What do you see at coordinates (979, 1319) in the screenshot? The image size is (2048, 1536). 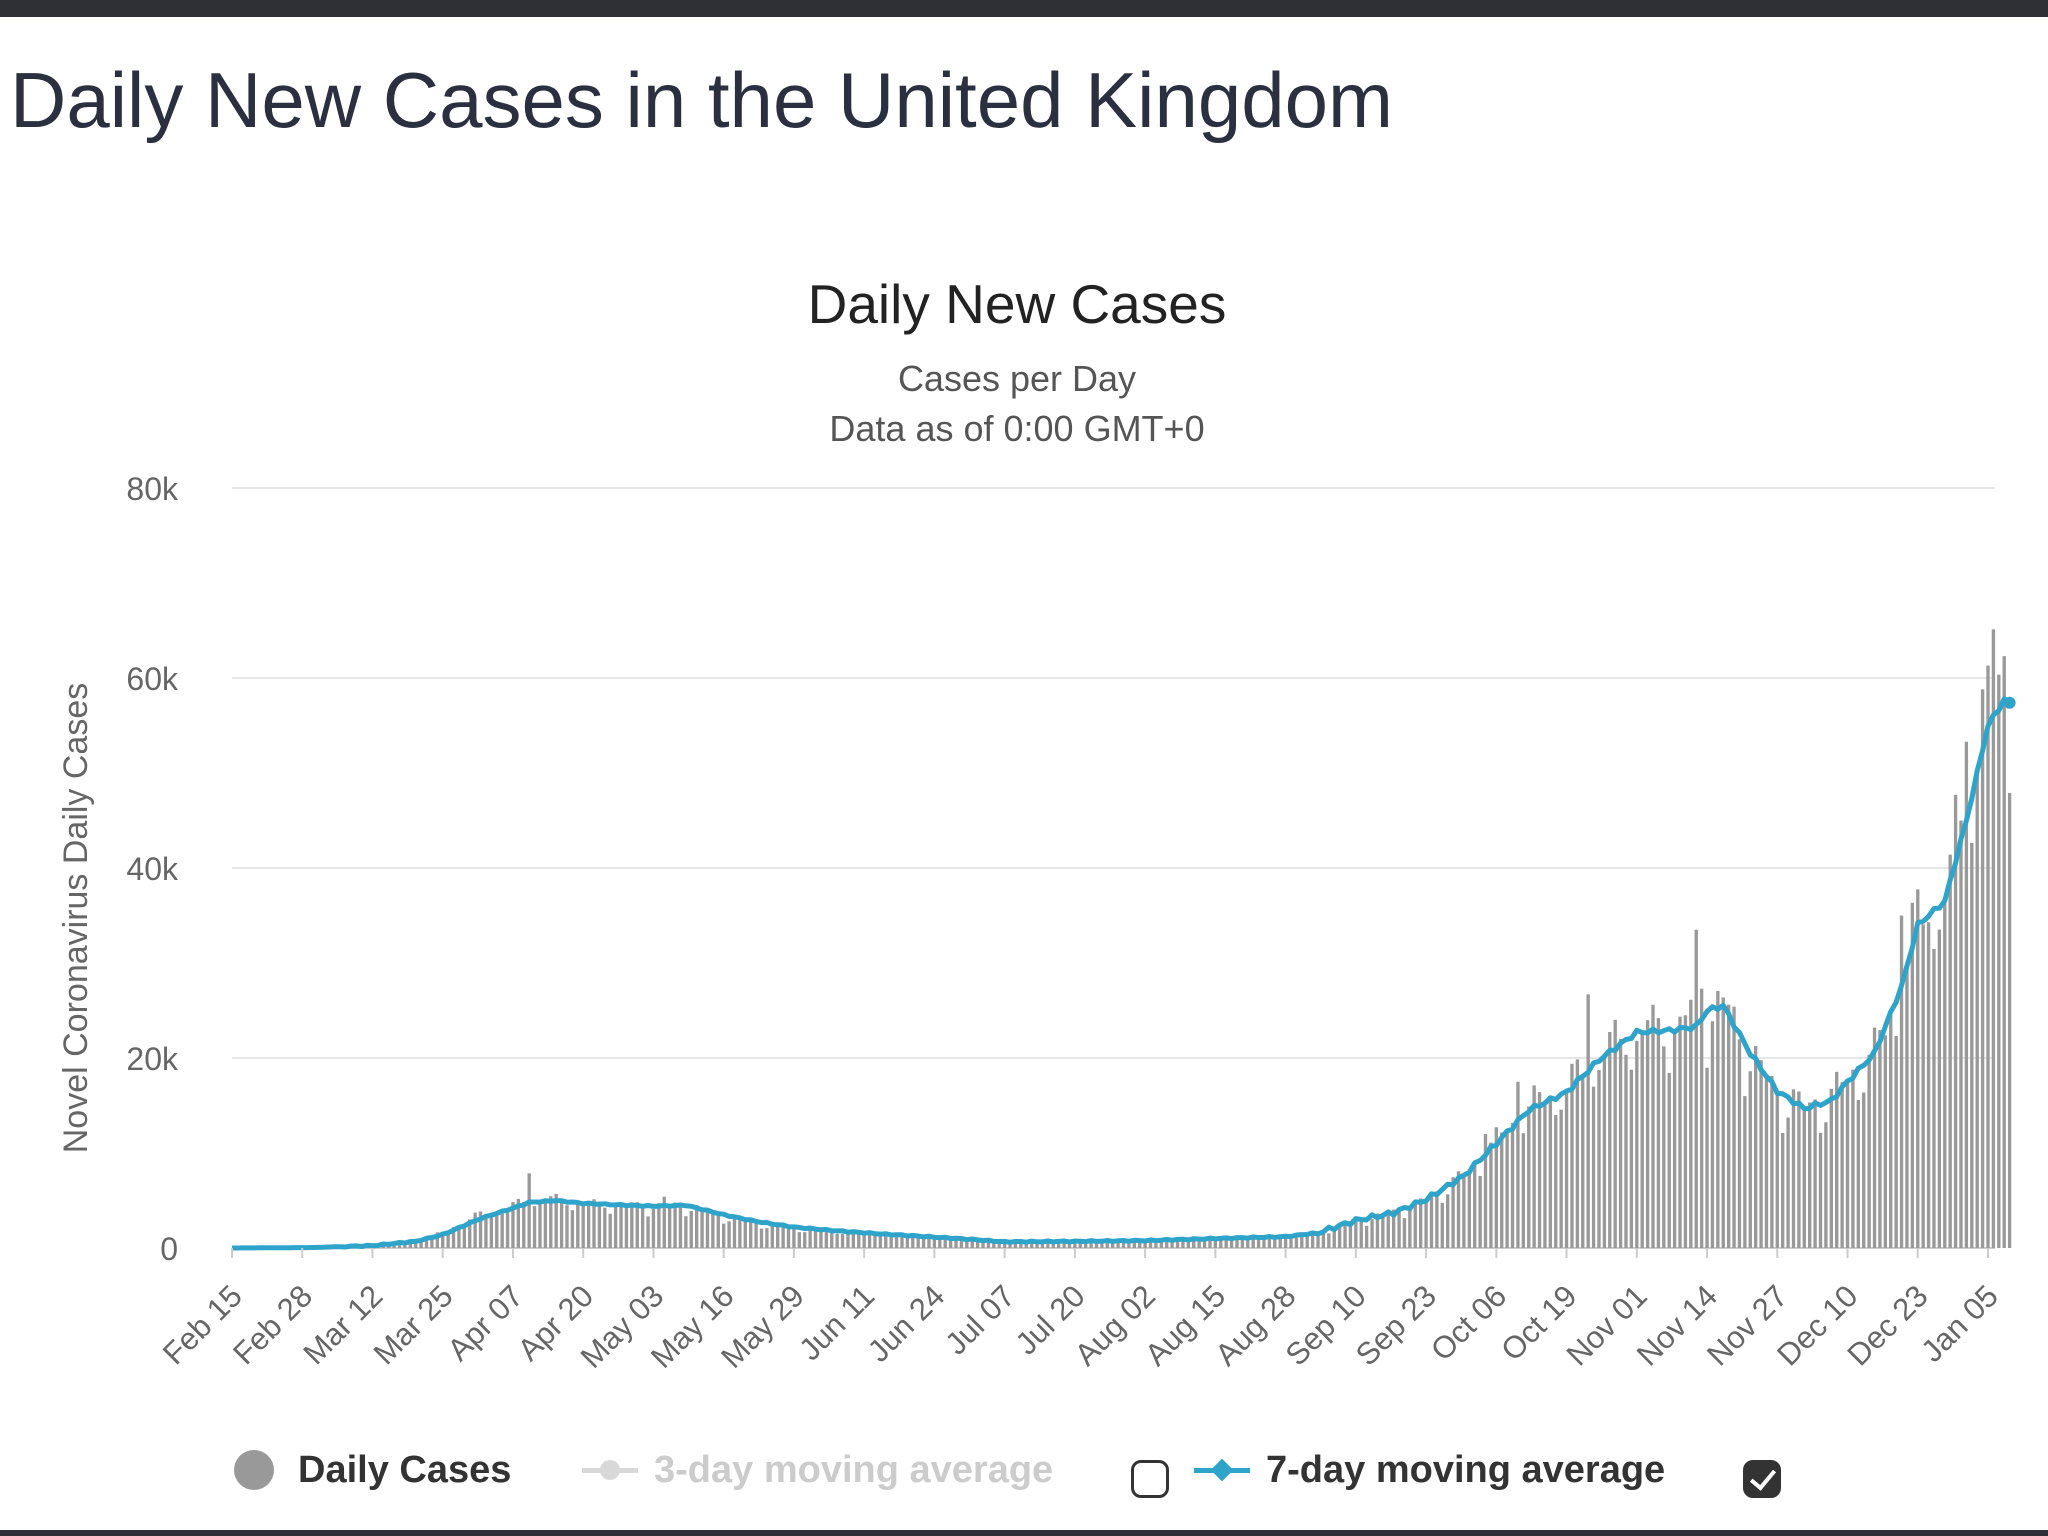 I see `x-tick-label: Jul 07` at bounding box center [979, 1319].